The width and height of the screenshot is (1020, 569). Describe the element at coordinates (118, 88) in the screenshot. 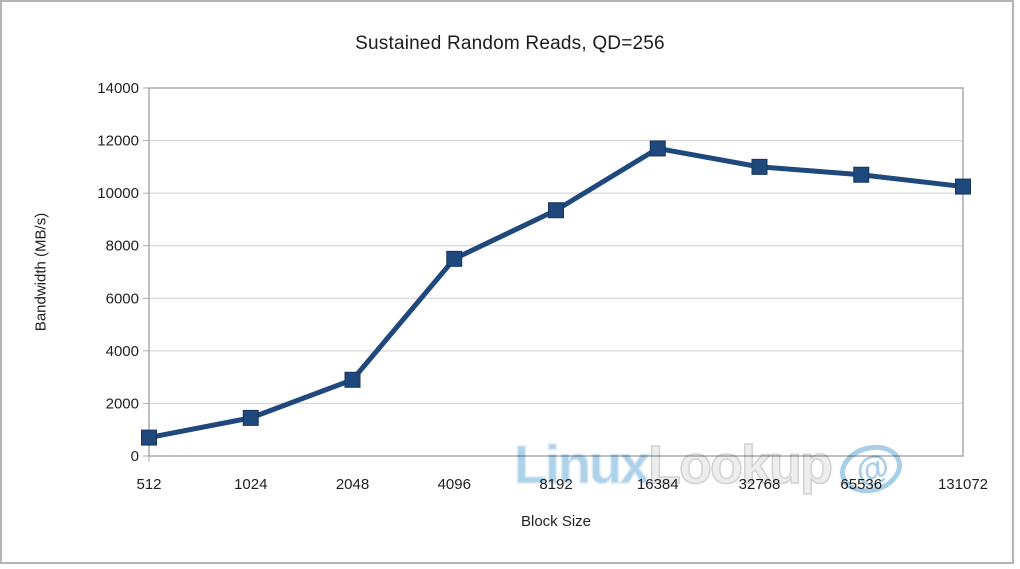

I see `y-tick-label: 14000` at that location.